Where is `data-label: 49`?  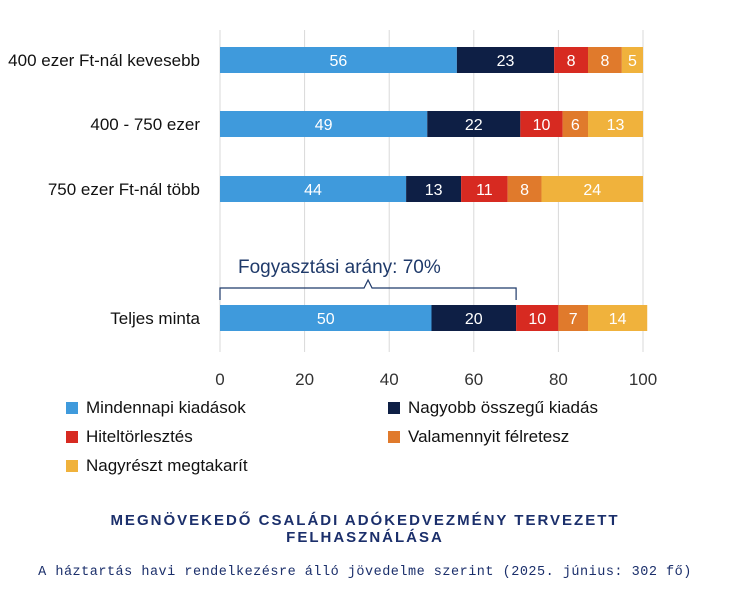
data-label: 49 is located at coordinates (324, 125).